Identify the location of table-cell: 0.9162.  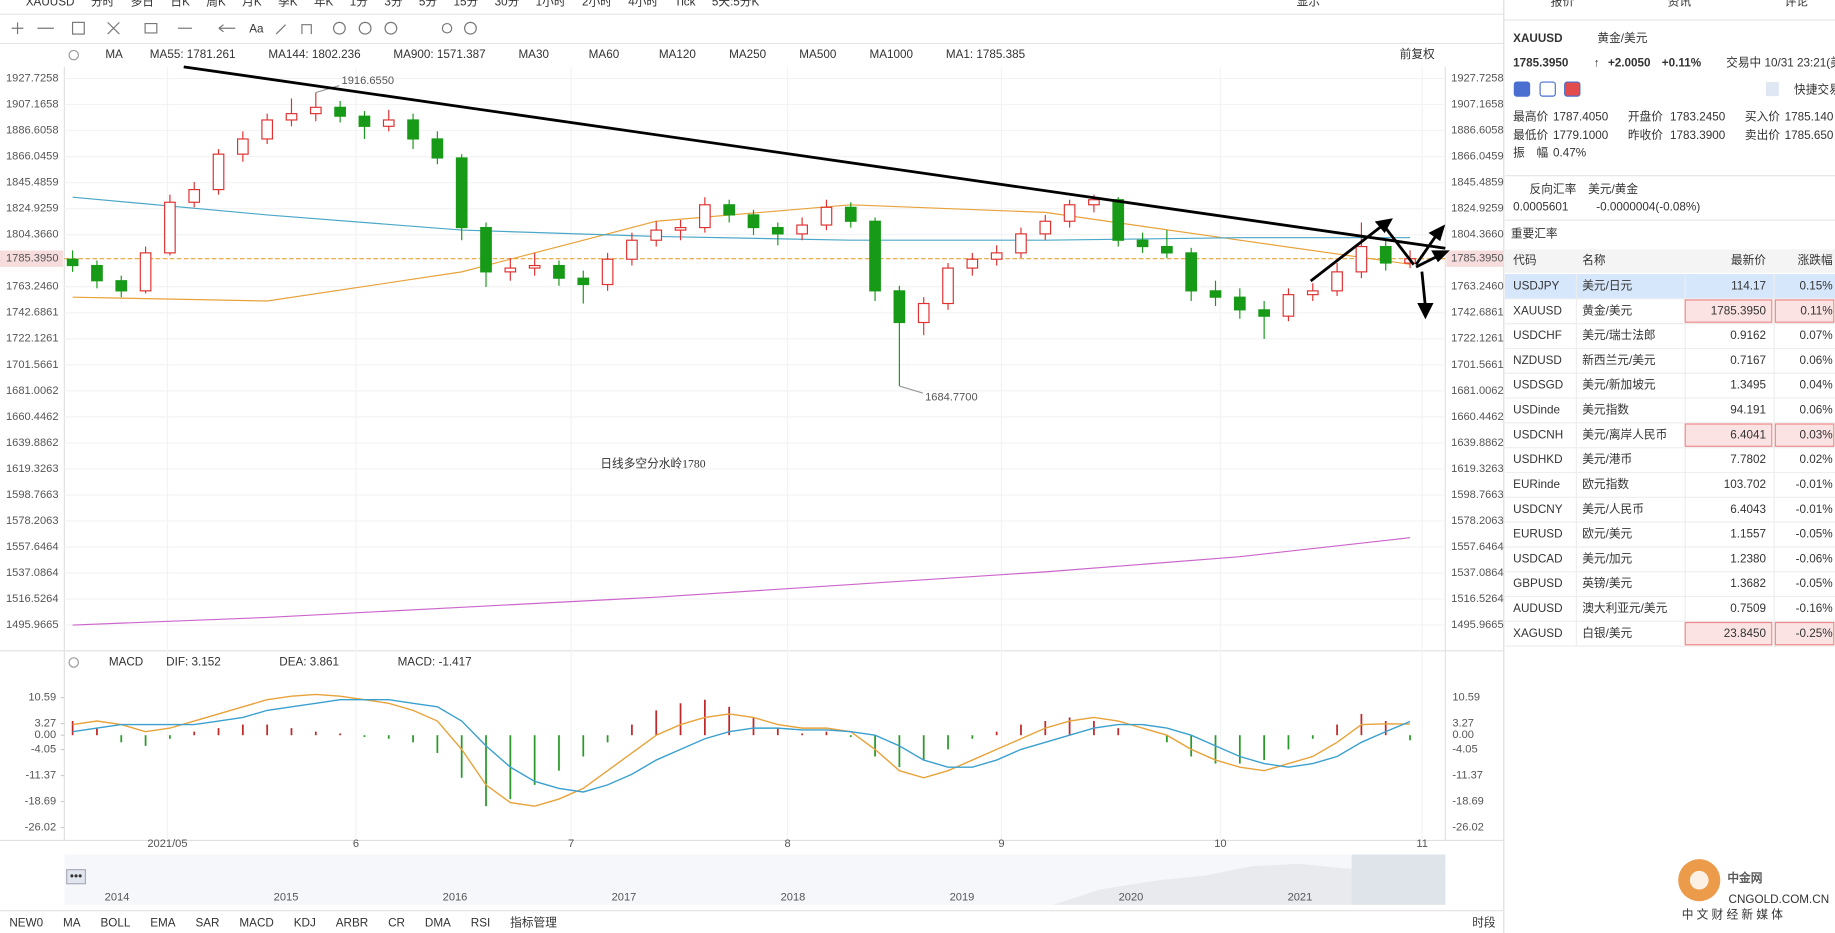
(1748, 335).